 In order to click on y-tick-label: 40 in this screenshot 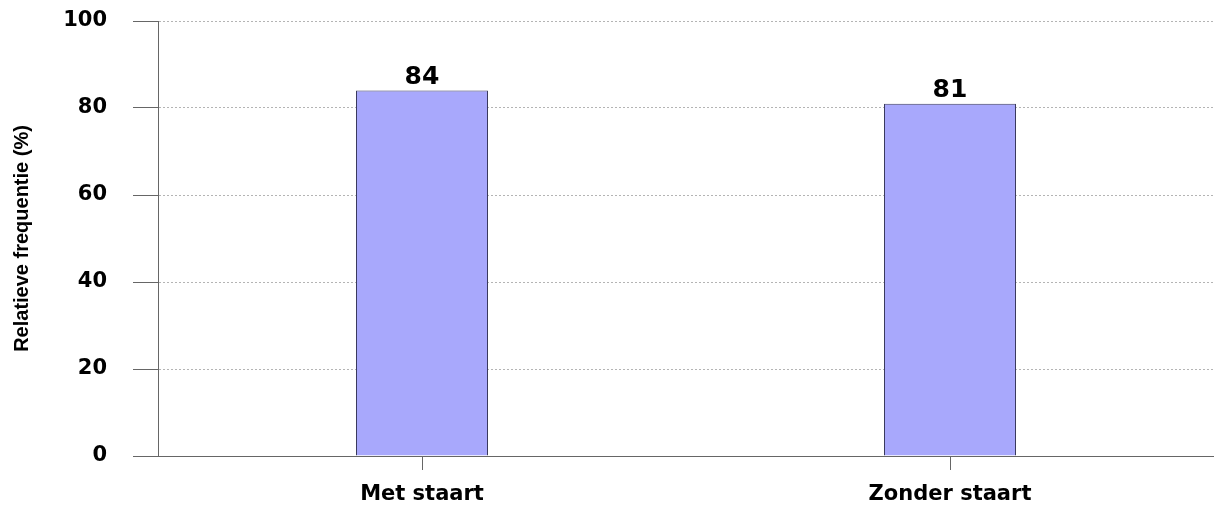, I will do `click(92, 280)`.